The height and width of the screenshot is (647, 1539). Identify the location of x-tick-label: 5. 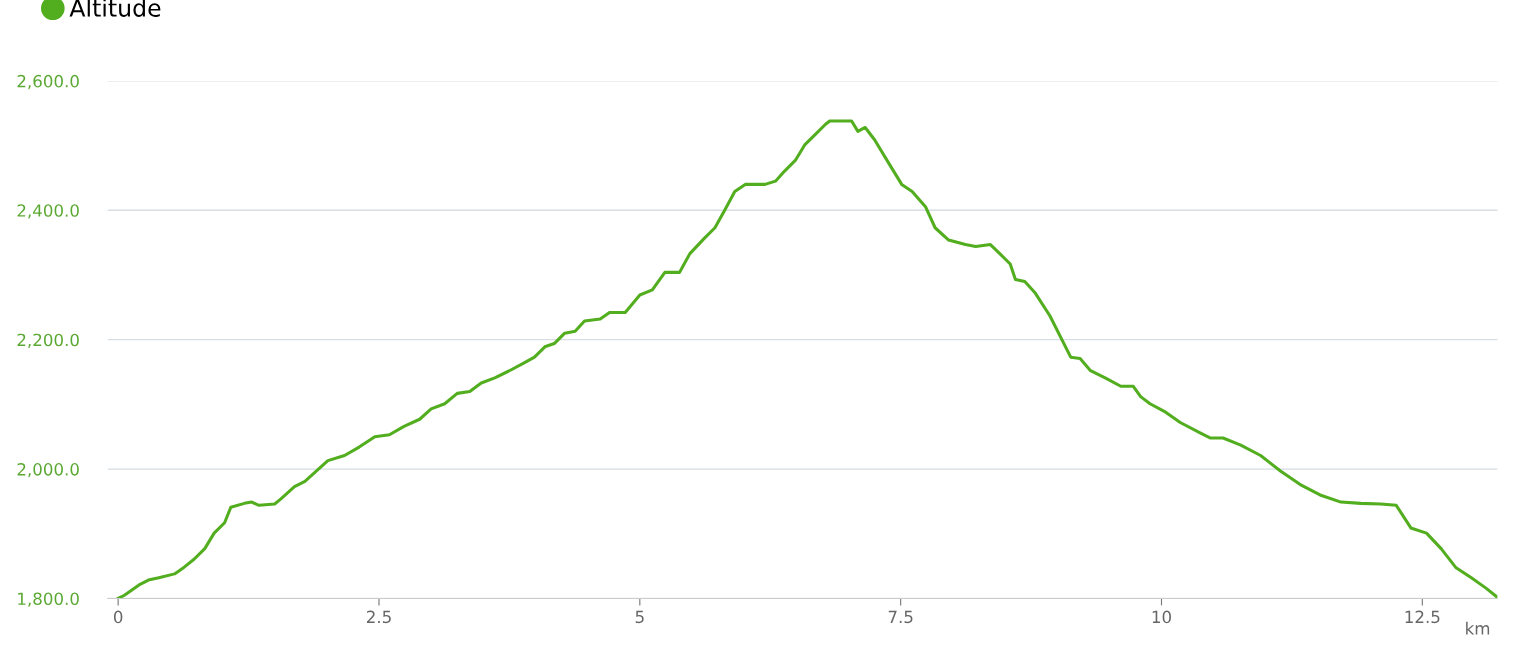
(639, 617).